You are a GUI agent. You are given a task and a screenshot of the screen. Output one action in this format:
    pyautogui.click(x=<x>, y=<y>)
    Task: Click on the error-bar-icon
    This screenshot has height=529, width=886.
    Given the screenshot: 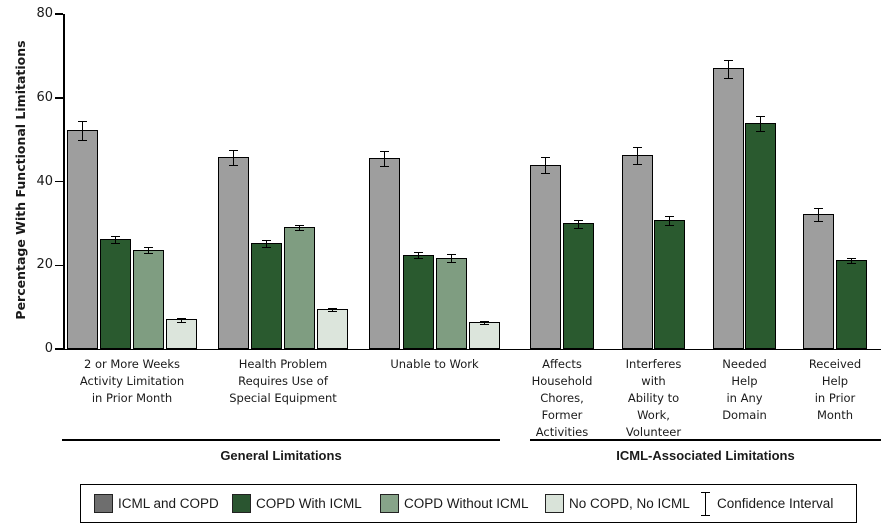 What is the action you would take?
    pyautogui.click(x=705, y=503)
    